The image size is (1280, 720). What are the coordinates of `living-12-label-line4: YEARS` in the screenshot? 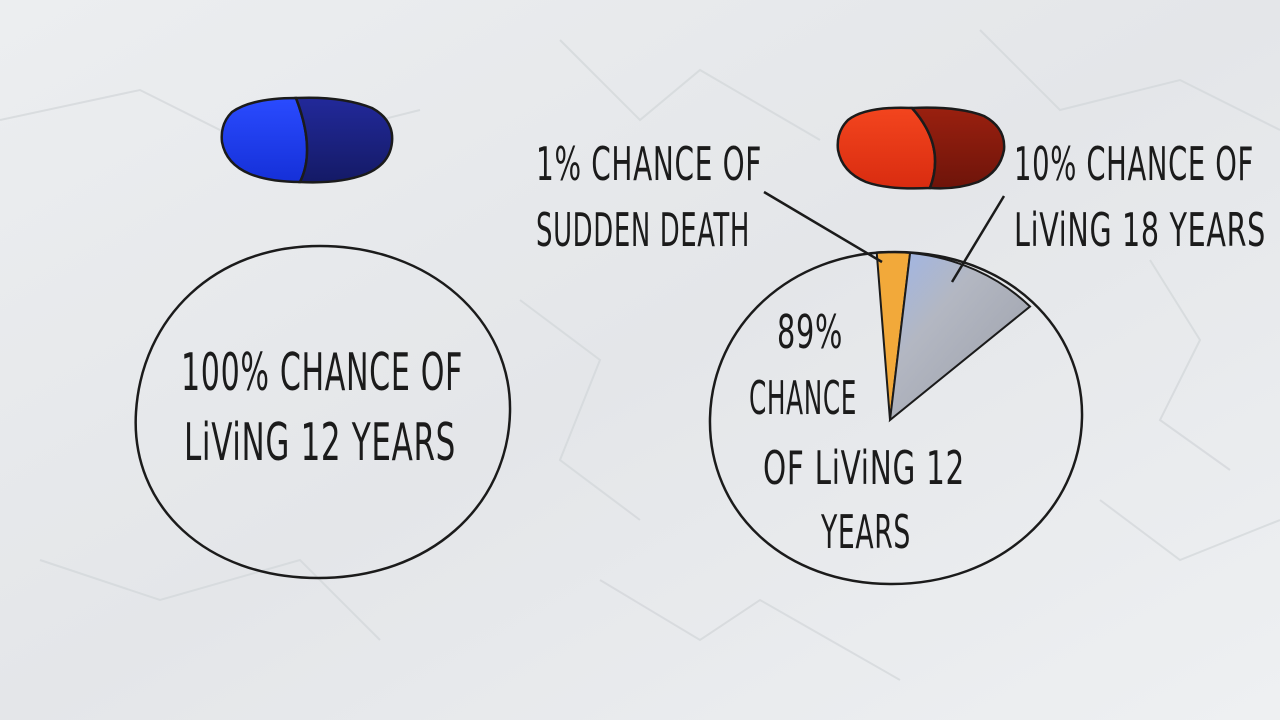 It's located at (865, 532).